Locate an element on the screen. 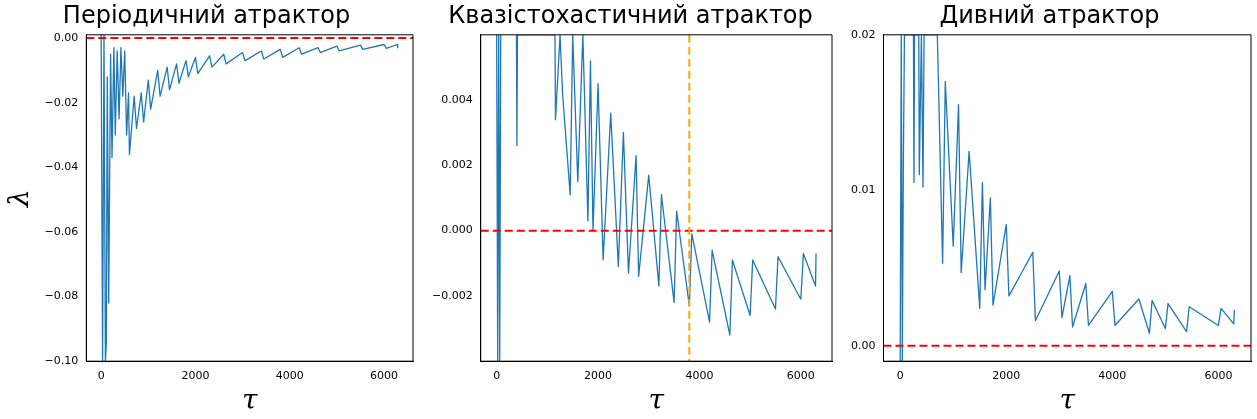 Image resolution: width=1257 pixels, height=419 pixels. chart-title: Дивний атрактор is located at coordinates (1049, 14).